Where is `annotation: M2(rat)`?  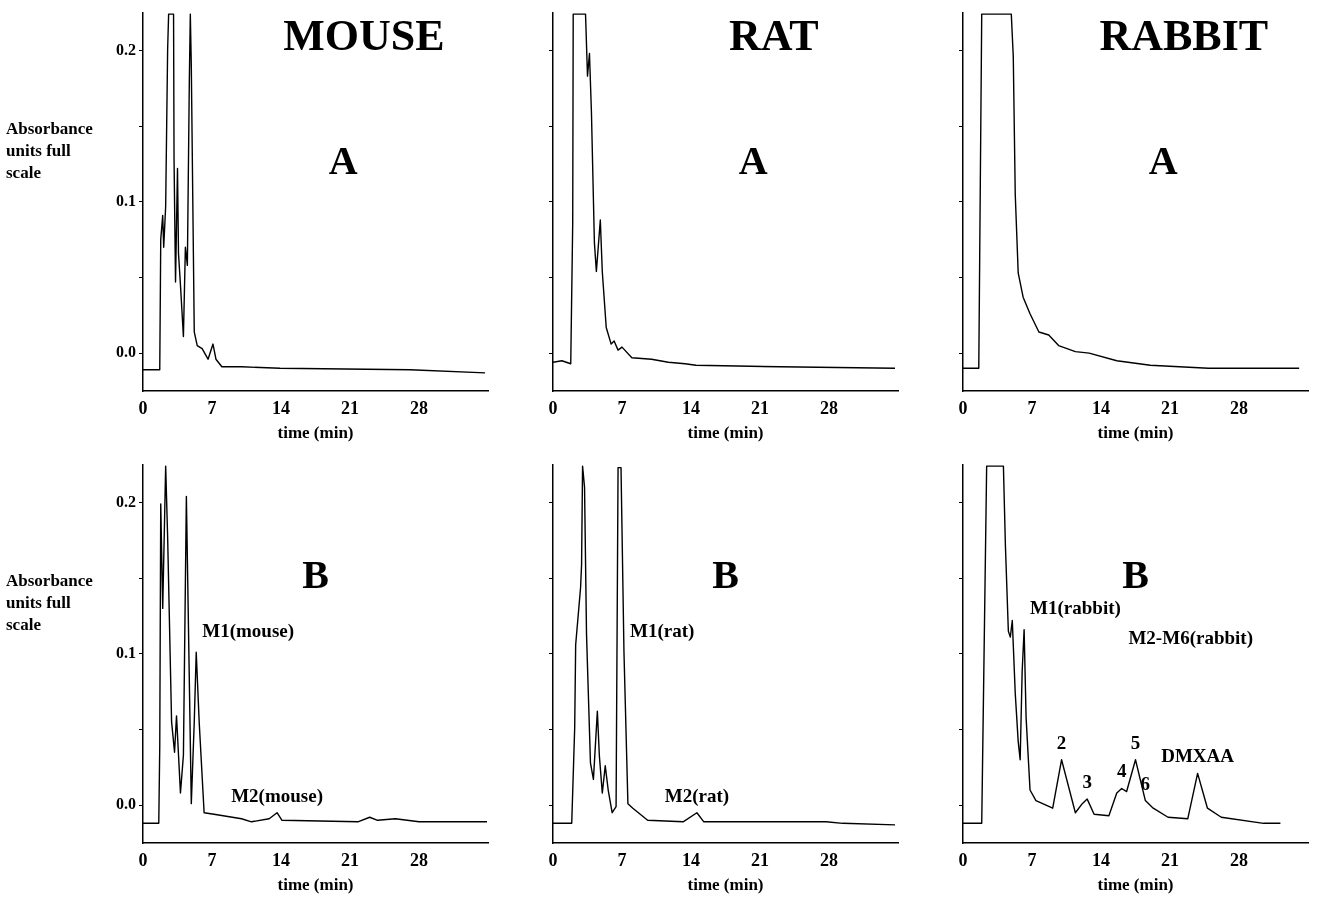
annotation: M2(rat) is located at coordinates (697, 795).